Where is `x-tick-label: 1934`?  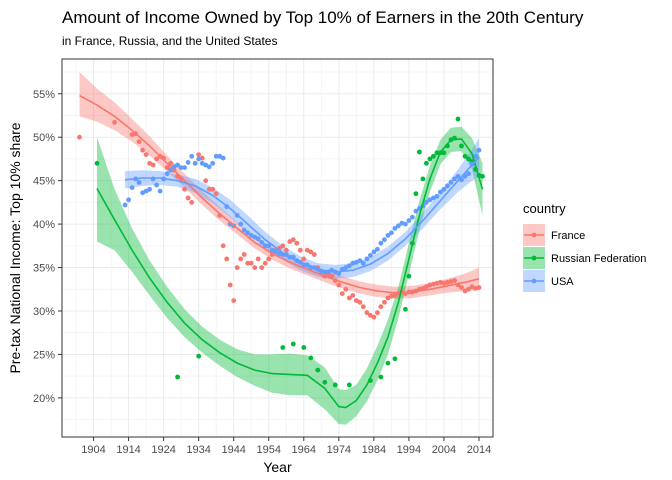 x-tick-label: 1934 is located at coordinates (198, 450).